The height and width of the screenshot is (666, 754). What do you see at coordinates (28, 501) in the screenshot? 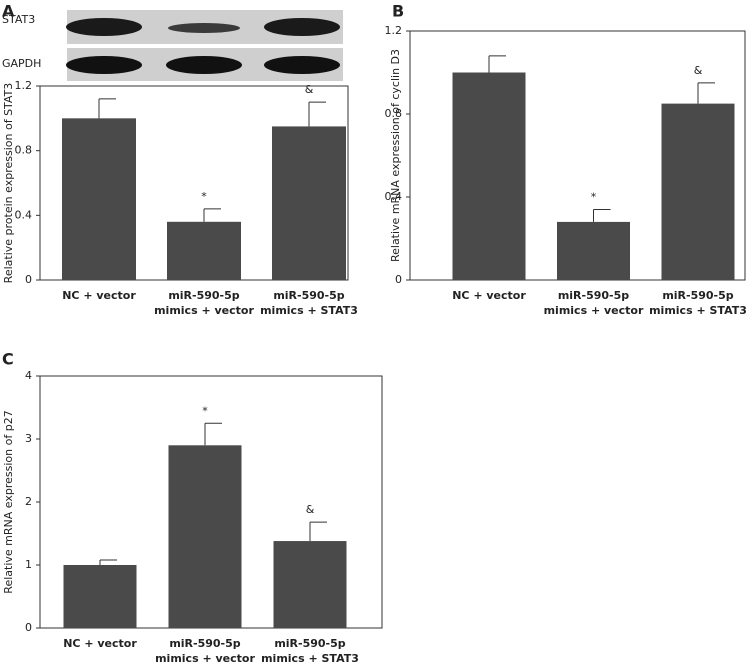
I see `y-tick-label: 2` at bounding box center [28, 501].